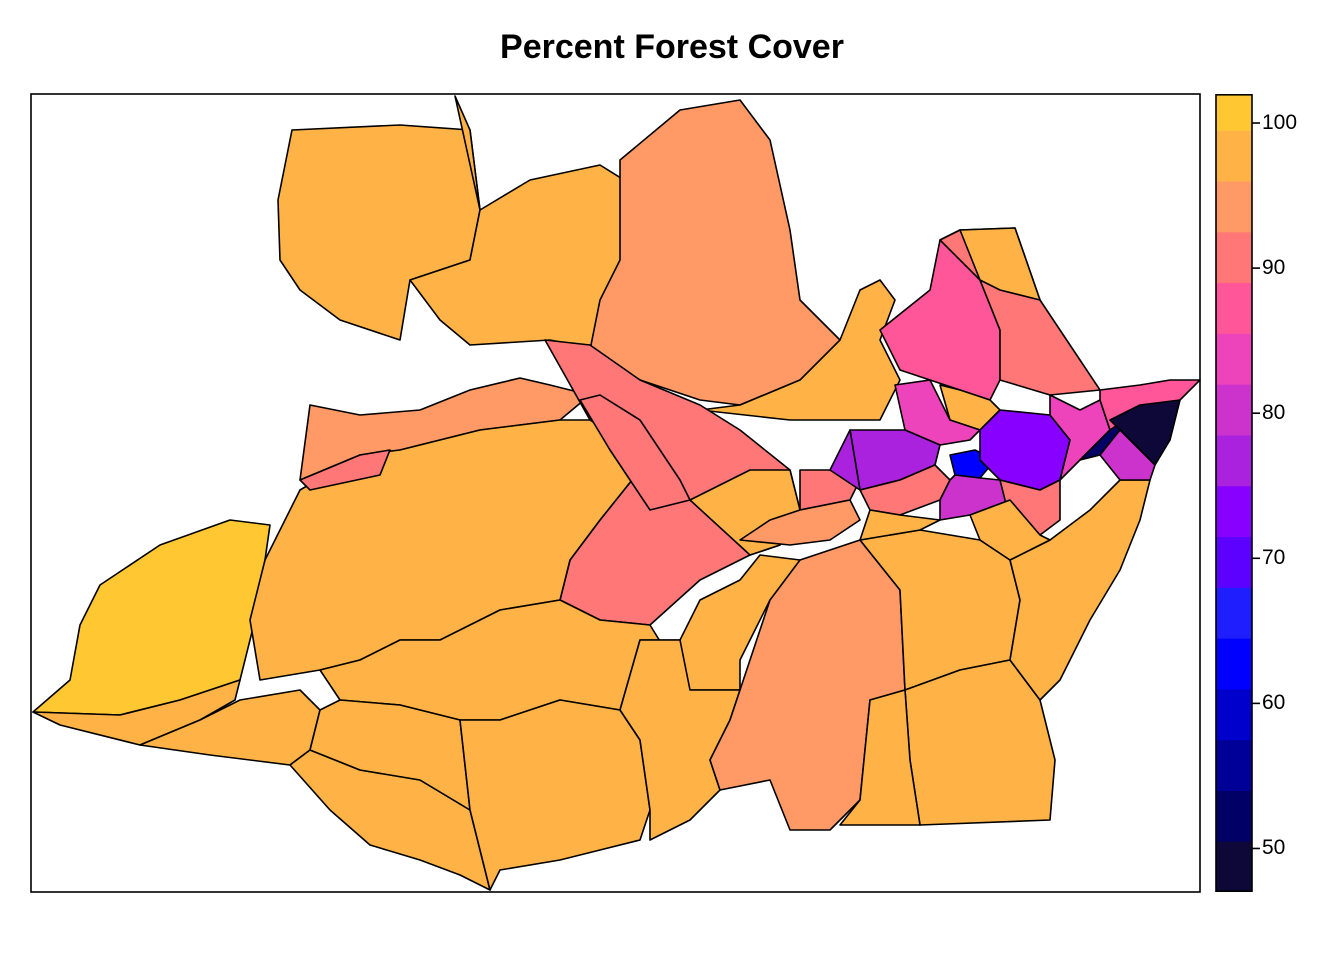 The height and width of the screenshot is (960, 1344). I want to click on region-r25, so click(800, 522).